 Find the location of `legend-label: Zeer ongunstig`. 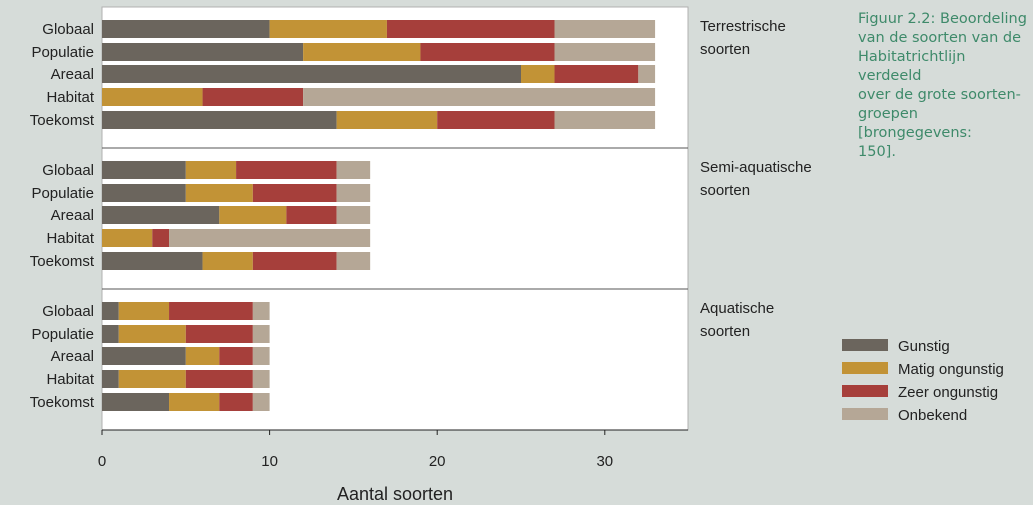

legend-label: Zeer ongunstig is located at coordinates (948, 392).